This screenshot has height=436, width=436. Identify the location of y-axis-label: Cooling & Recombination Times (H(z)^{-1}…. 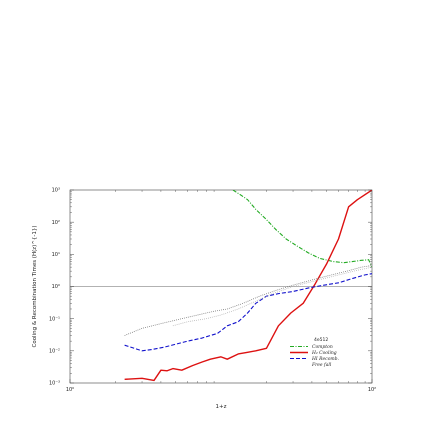
(35, 286).